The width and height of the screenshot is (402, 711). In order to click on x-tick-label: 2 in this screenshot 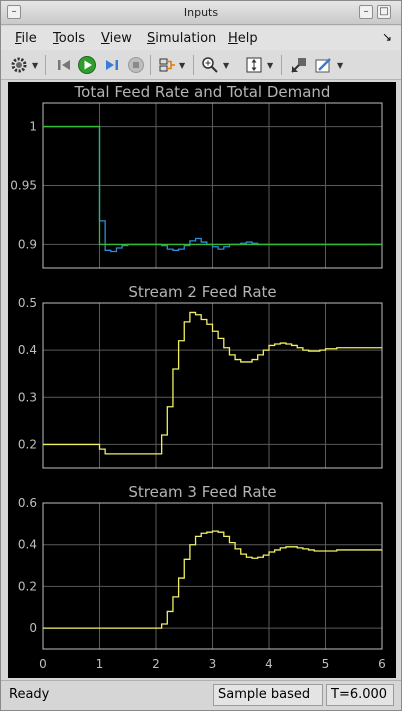, I will do `click(156, 664)`.